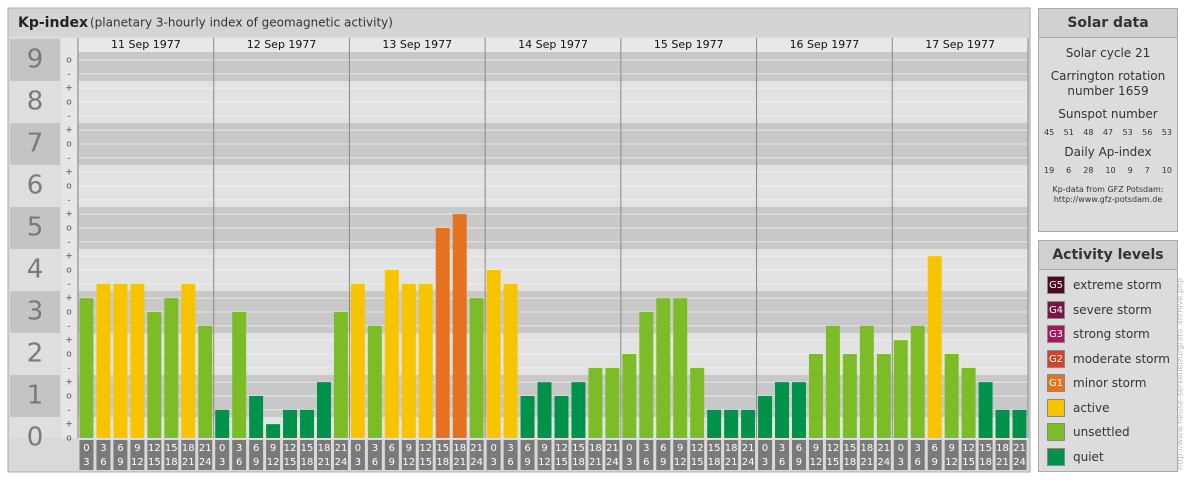 Image resolution: width=1184 pixels, height=480 pixels. Describe the element at coordinates (1088, 456) in the screenshot. I see `legend-label: quiet` at that location.